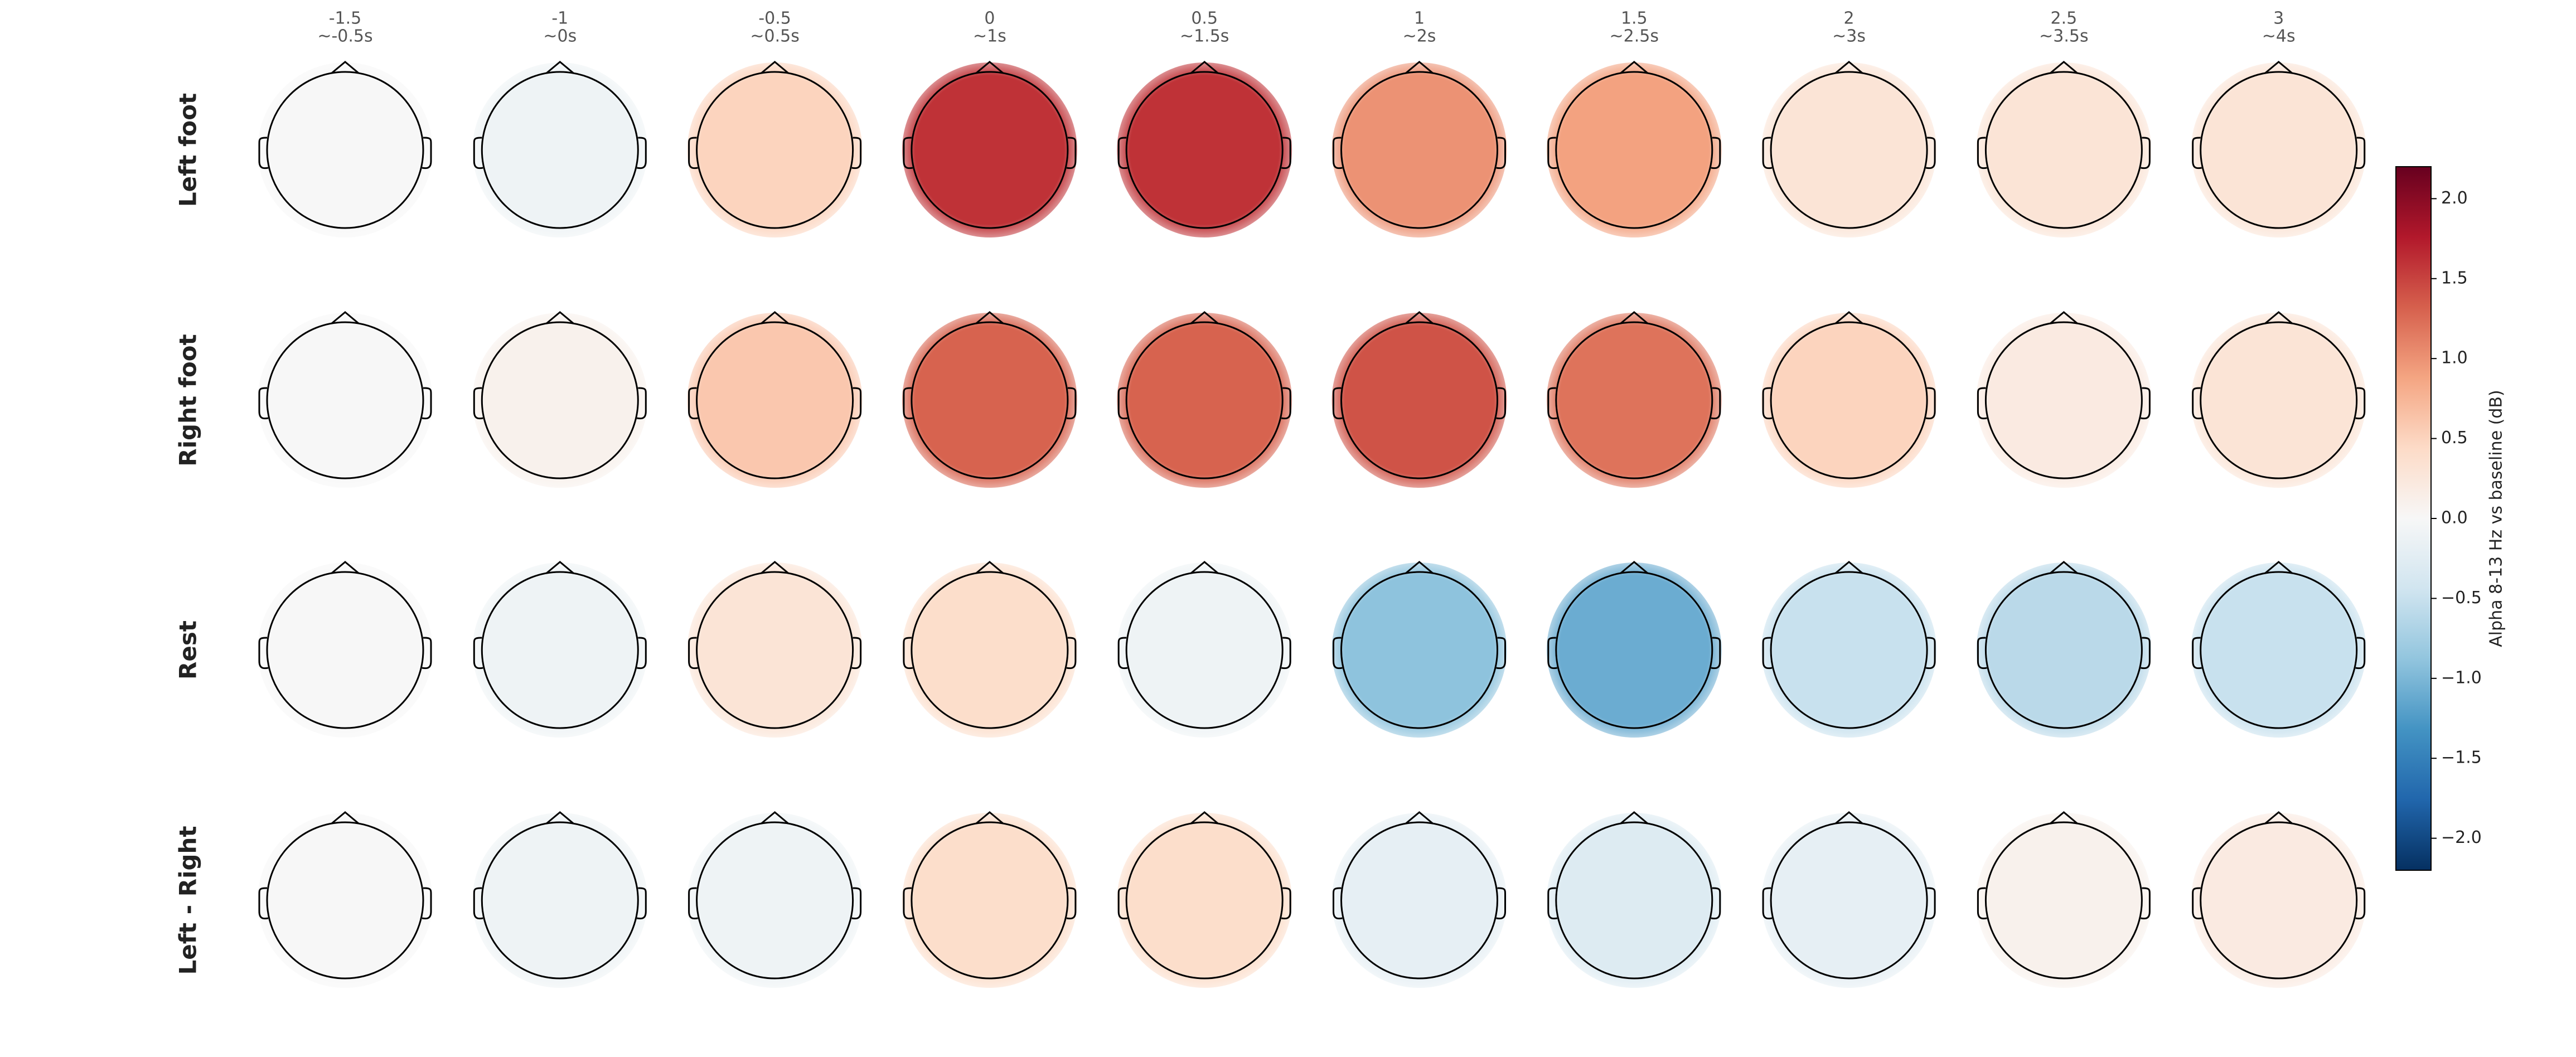 The width and height of the screenshot is (2576, 1057). I want to click on column-time: -0.5, so click(774, 19).